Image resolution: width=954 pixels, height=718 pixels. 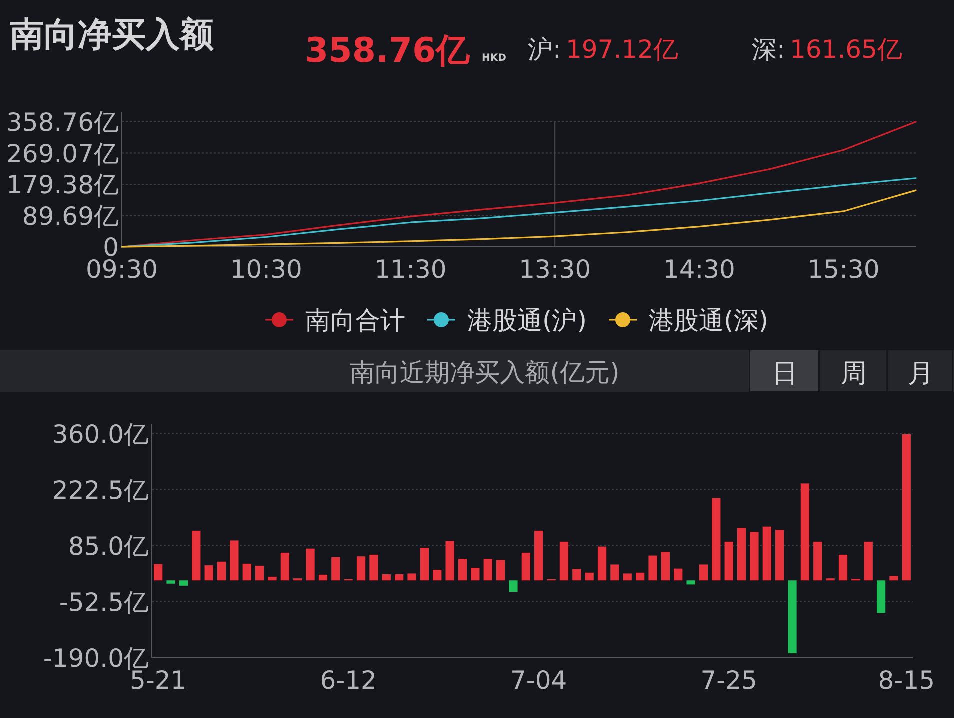 I want to click on text: 日, so click(x=785, y=374).